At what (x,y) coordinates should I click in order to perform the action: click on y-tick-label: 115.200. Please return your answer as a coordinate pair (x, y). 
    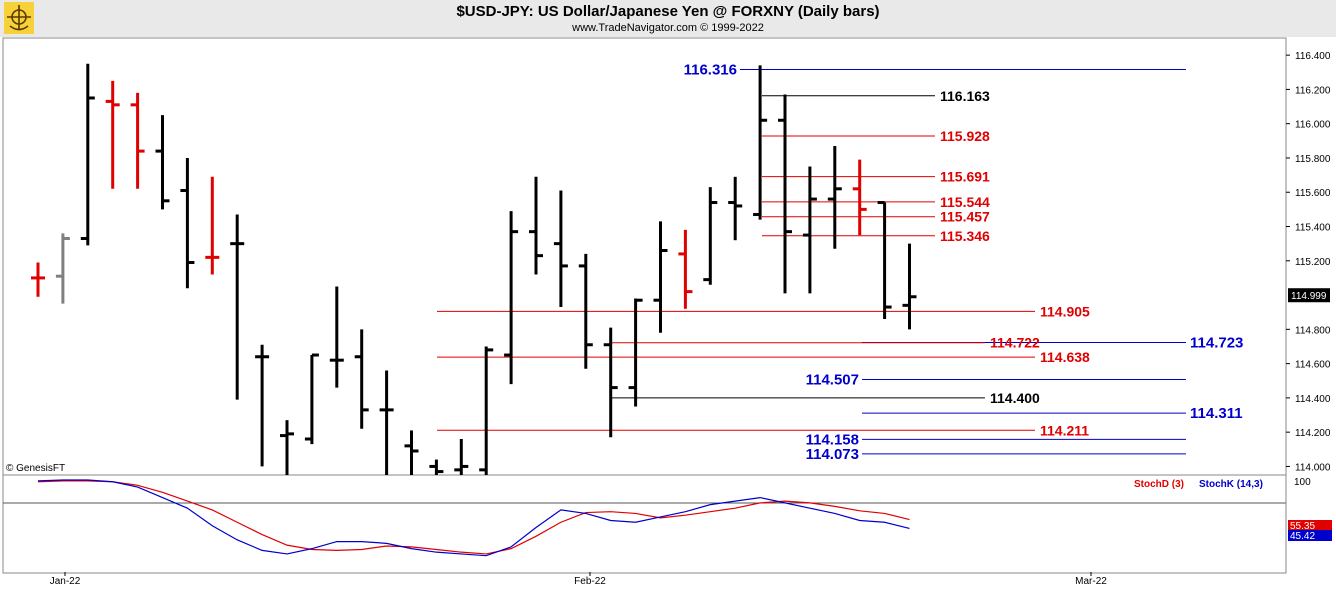
    Looking at the image, I should click on (1313, 262).